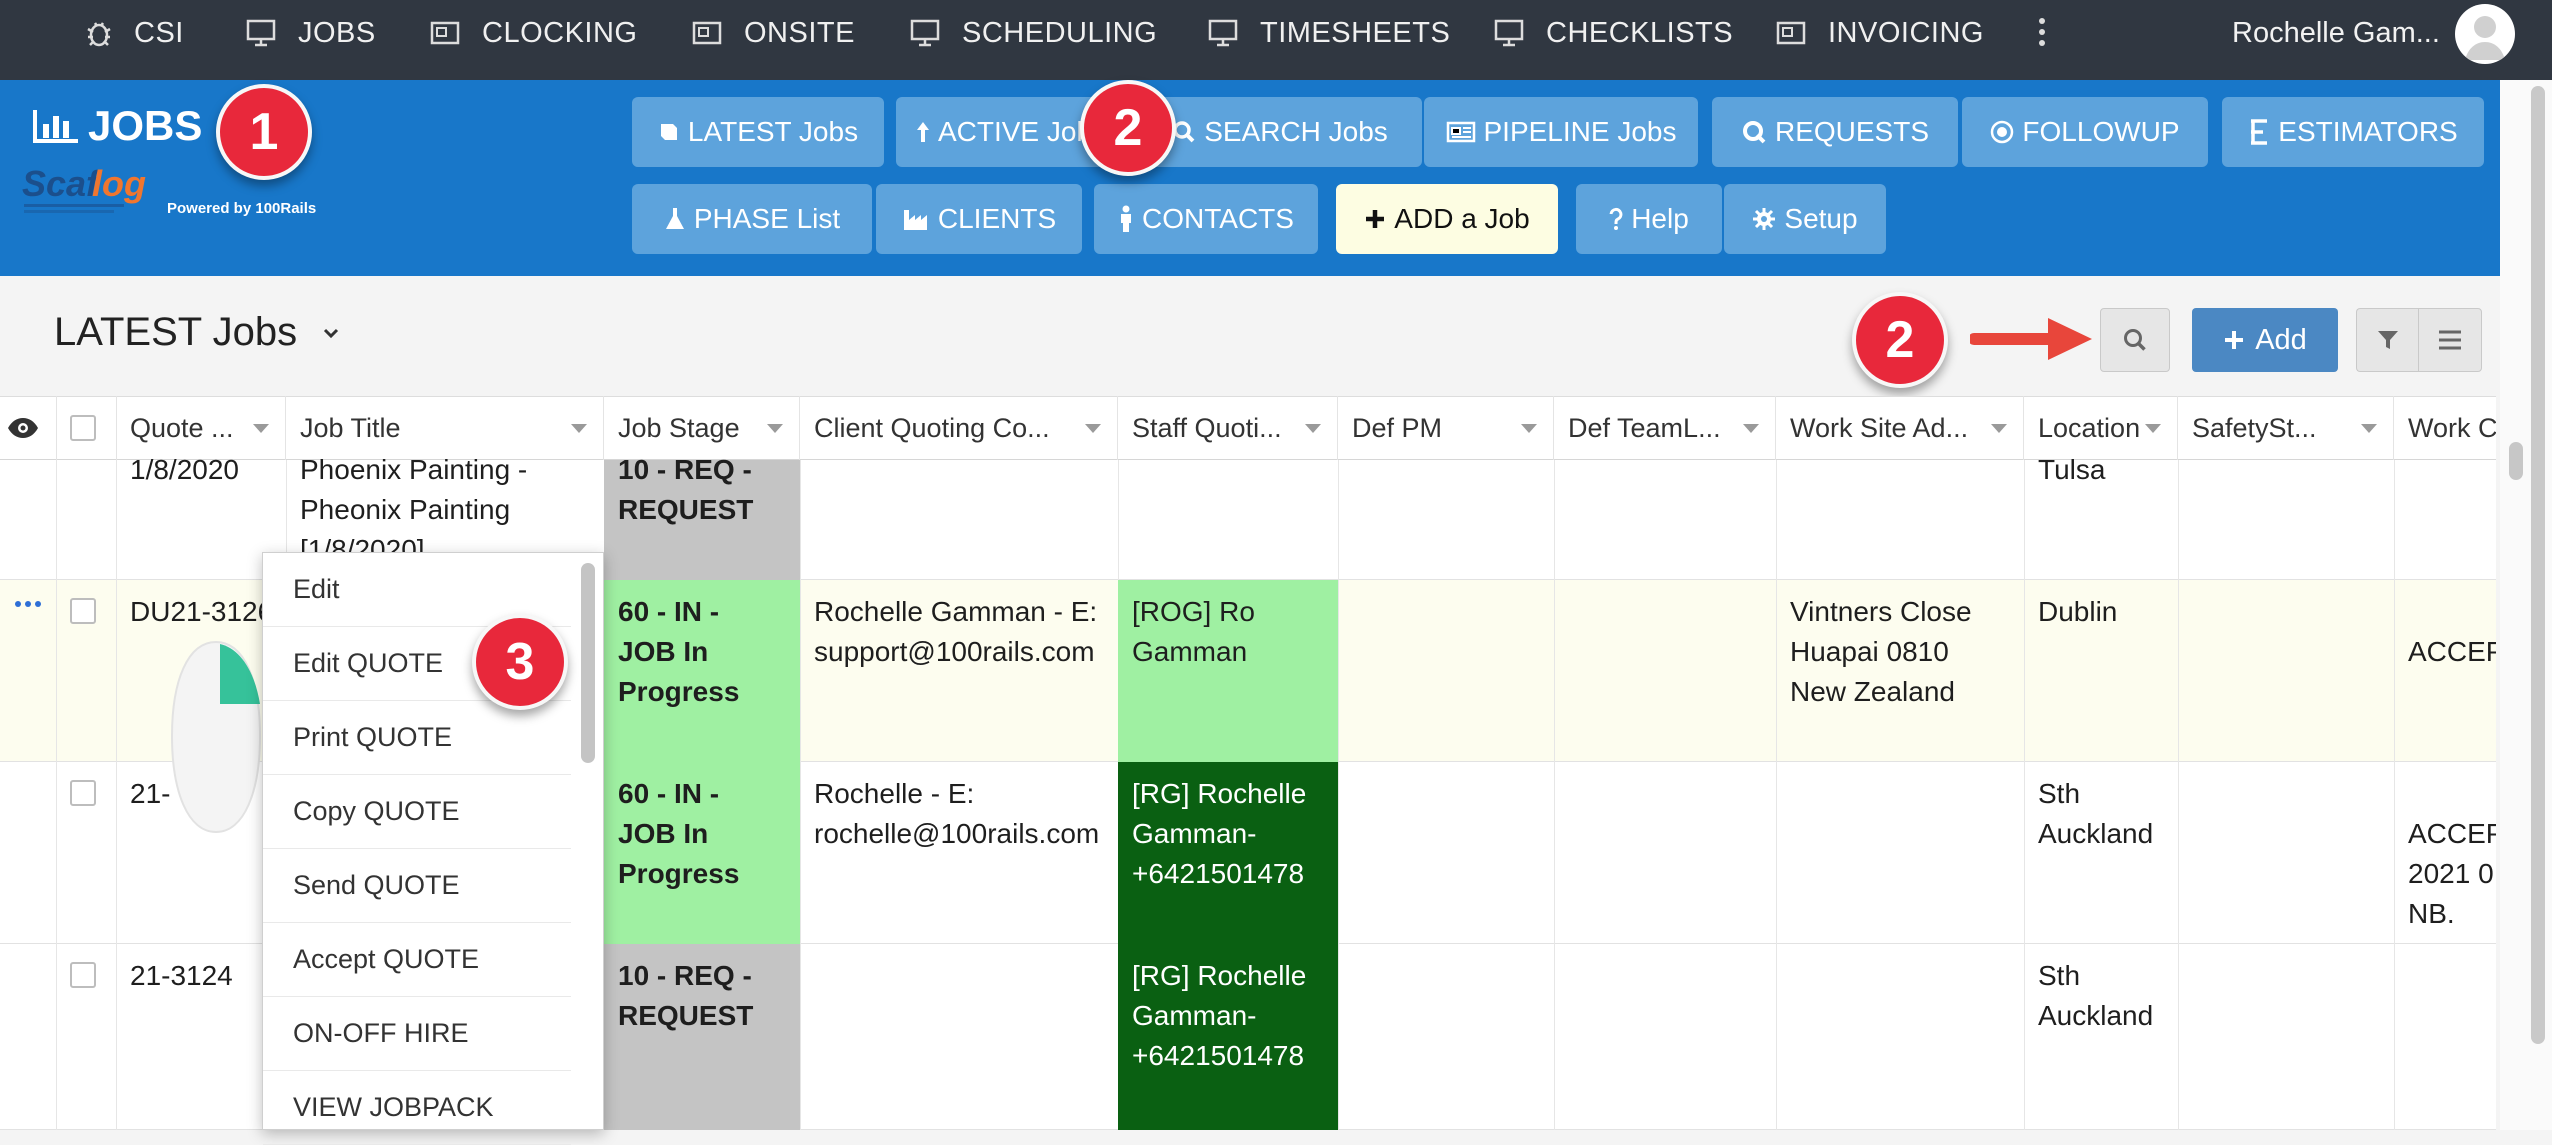 The image size is (2552, 1145). I want to click on stage-cell-in-progress, so click(702, 671).